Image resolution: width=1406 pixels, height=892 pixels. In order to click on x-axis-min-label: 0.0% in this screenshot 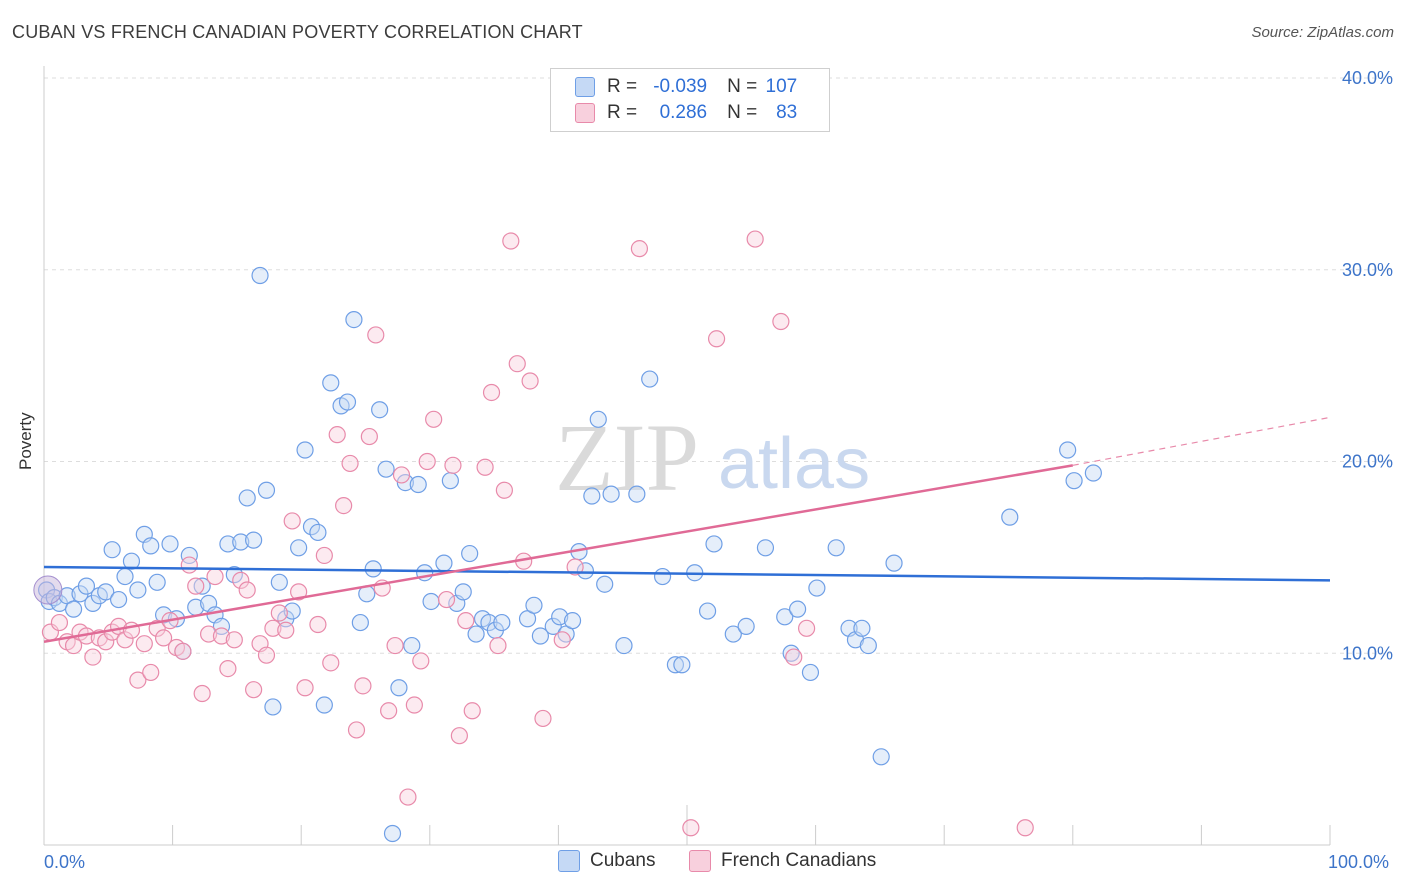, I will do `click(65, 862)`.